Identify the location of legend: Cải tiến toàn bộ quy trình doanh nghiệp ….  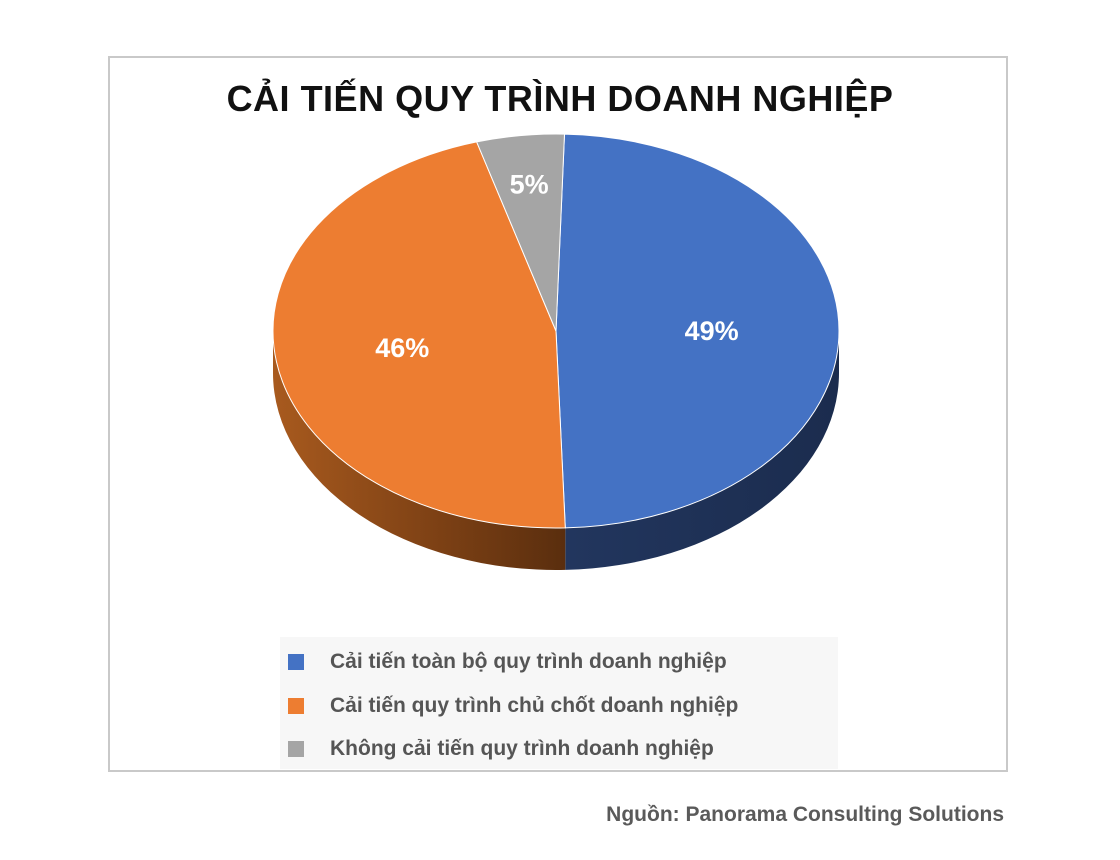
(559, 703).